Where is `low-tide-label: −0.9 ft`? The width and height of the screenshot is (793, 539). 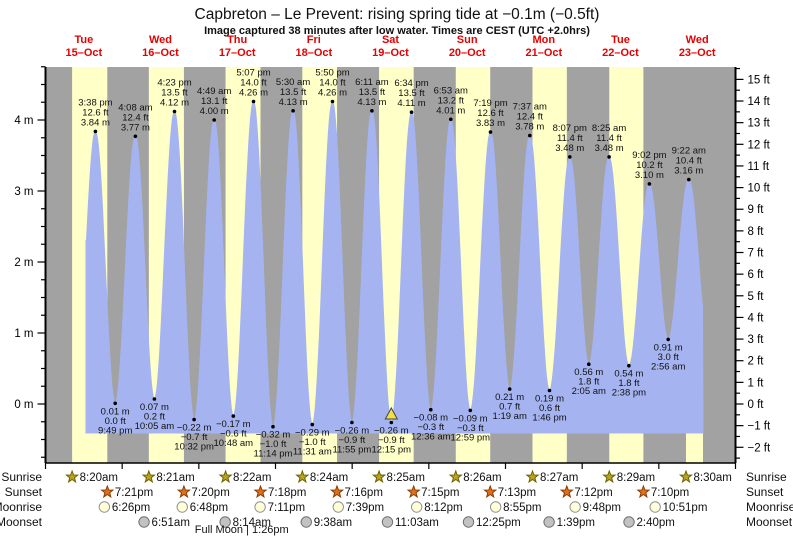 low-tide-label: −0.9 ft is located at coordinates (352, 440).